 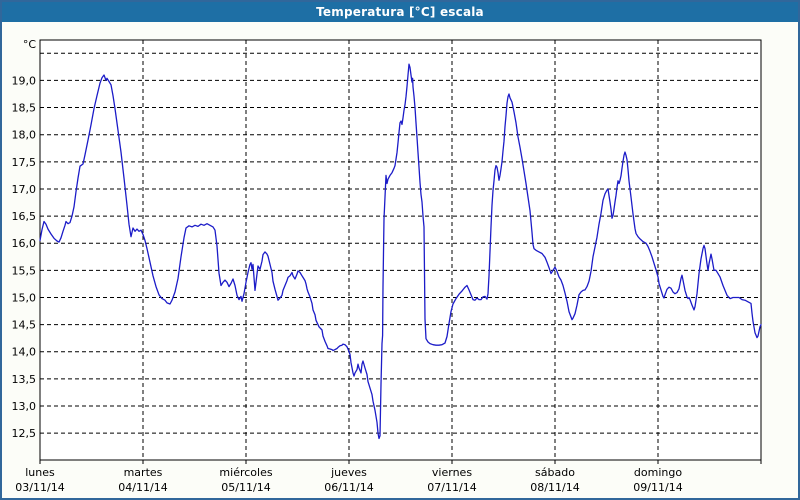 What do you see at coordinates (657, 487) in the screenshot?
I see `x-day-date-label: 09/11/14` at bounding box center [657, 487].